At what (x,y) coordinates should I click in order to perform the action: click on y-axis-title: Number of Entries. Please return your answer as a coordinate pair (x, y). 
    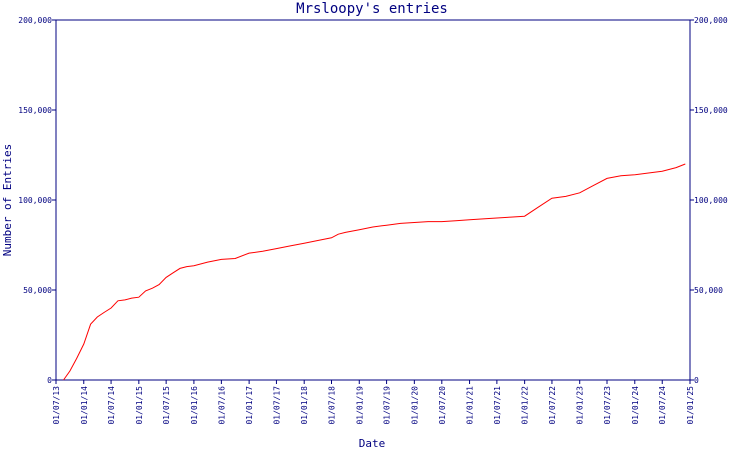
    Looking at the image, I should click on (7, 200).